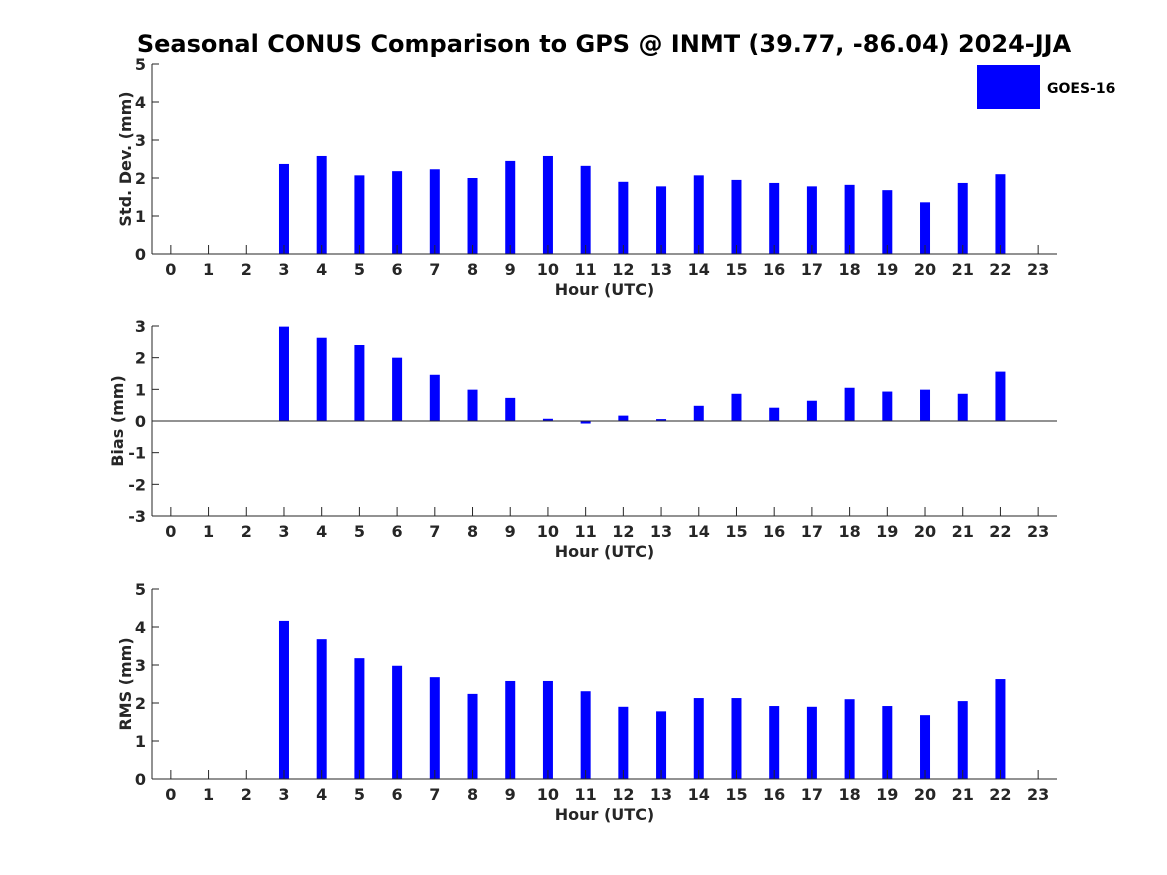  What do you see at coordinates (661, 531) in the screenshot?
I see `bias-x-tick-label: 13` at bounding box center [661, 531].